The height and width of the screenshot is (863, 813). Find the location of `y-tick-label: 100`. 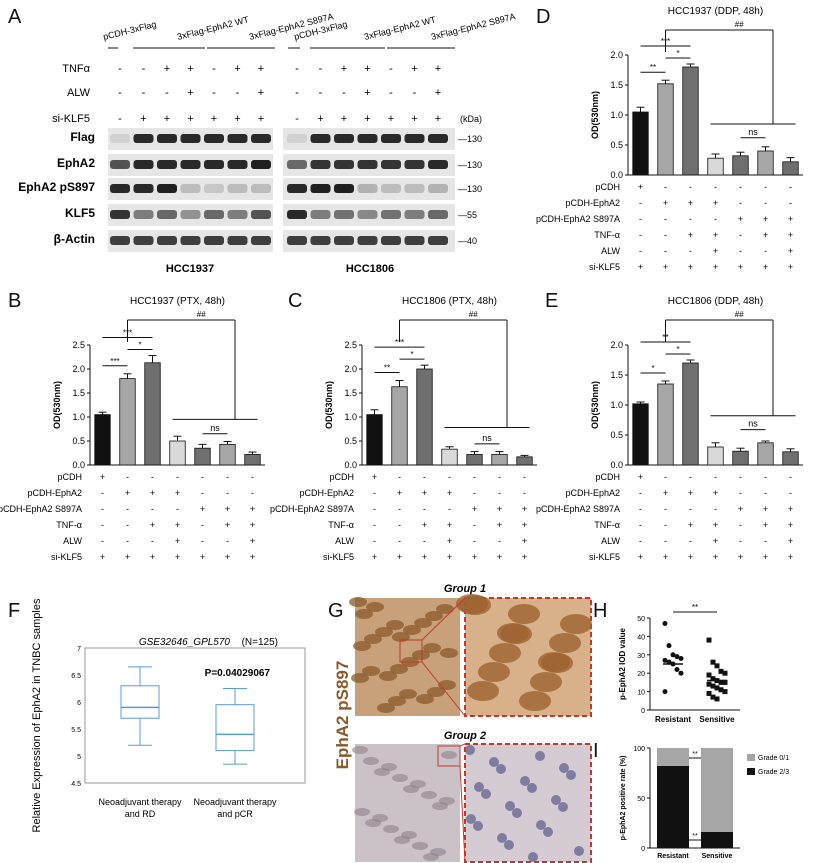

y-tick-label: 100 is located at coordinates (639, 749).